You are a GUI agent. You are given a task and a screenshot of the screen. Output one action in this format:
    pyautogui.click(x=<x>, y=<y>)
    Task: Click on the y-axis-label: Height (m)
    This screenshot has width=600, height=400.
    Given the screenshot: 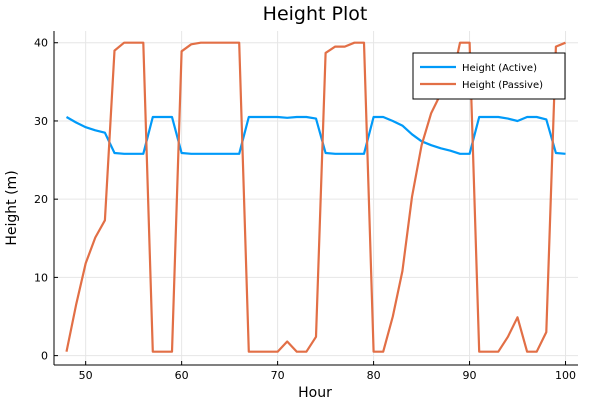 What is the action you would take?
    pyautogui.click(x=12, y=207)
    